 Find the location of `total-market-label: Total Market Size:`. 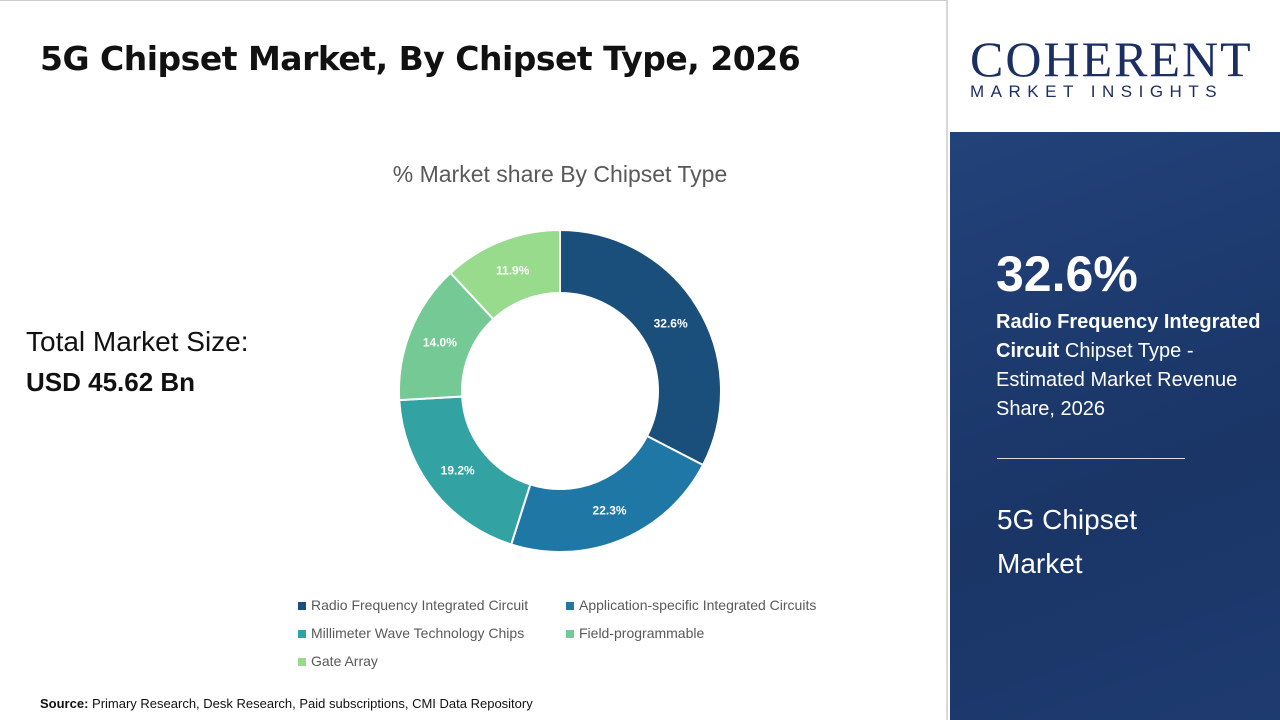

total-market-label: Total Market Size: is located at coordinates (137, 341).